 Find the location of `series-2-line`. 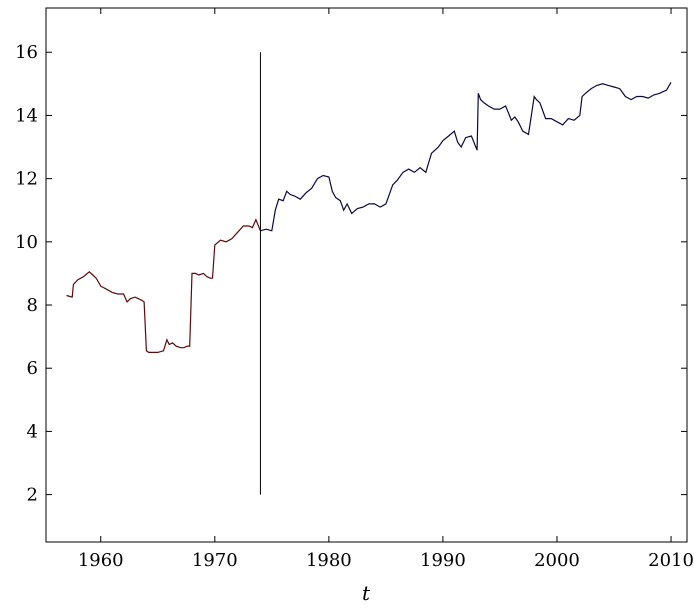

series-2-line is located at coordinates (466, 157).